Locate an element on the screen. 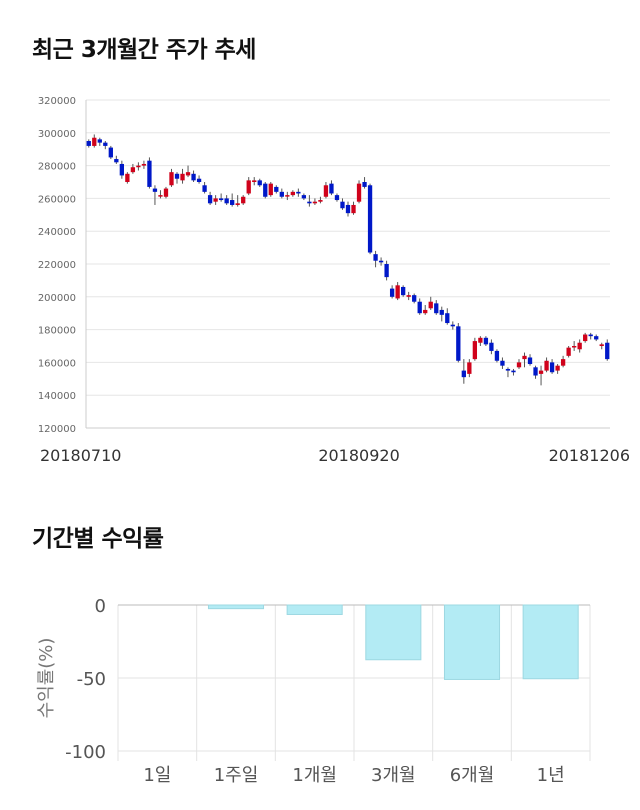  return-y-axis-label: 수익률(%) is located at coordinates (46, 678).